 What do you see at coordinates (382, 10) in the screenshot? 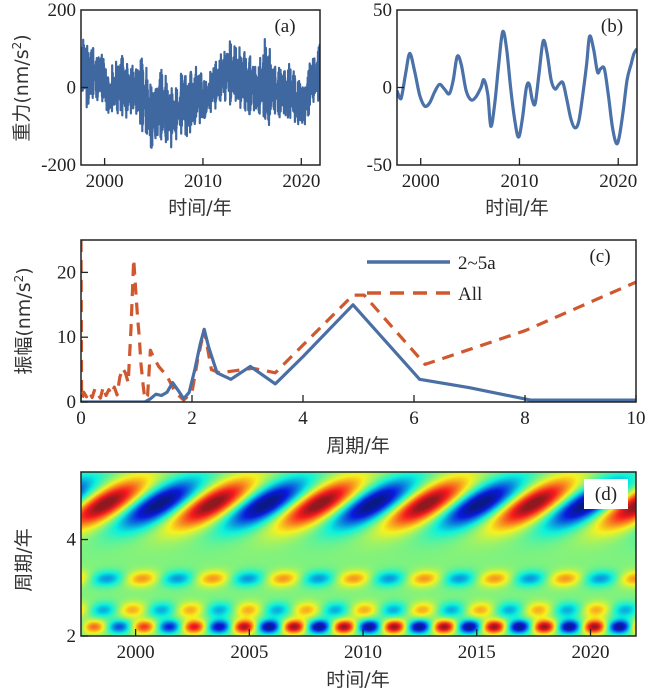
I see `y-tick-label: 50` at bounding box center [382, 10].